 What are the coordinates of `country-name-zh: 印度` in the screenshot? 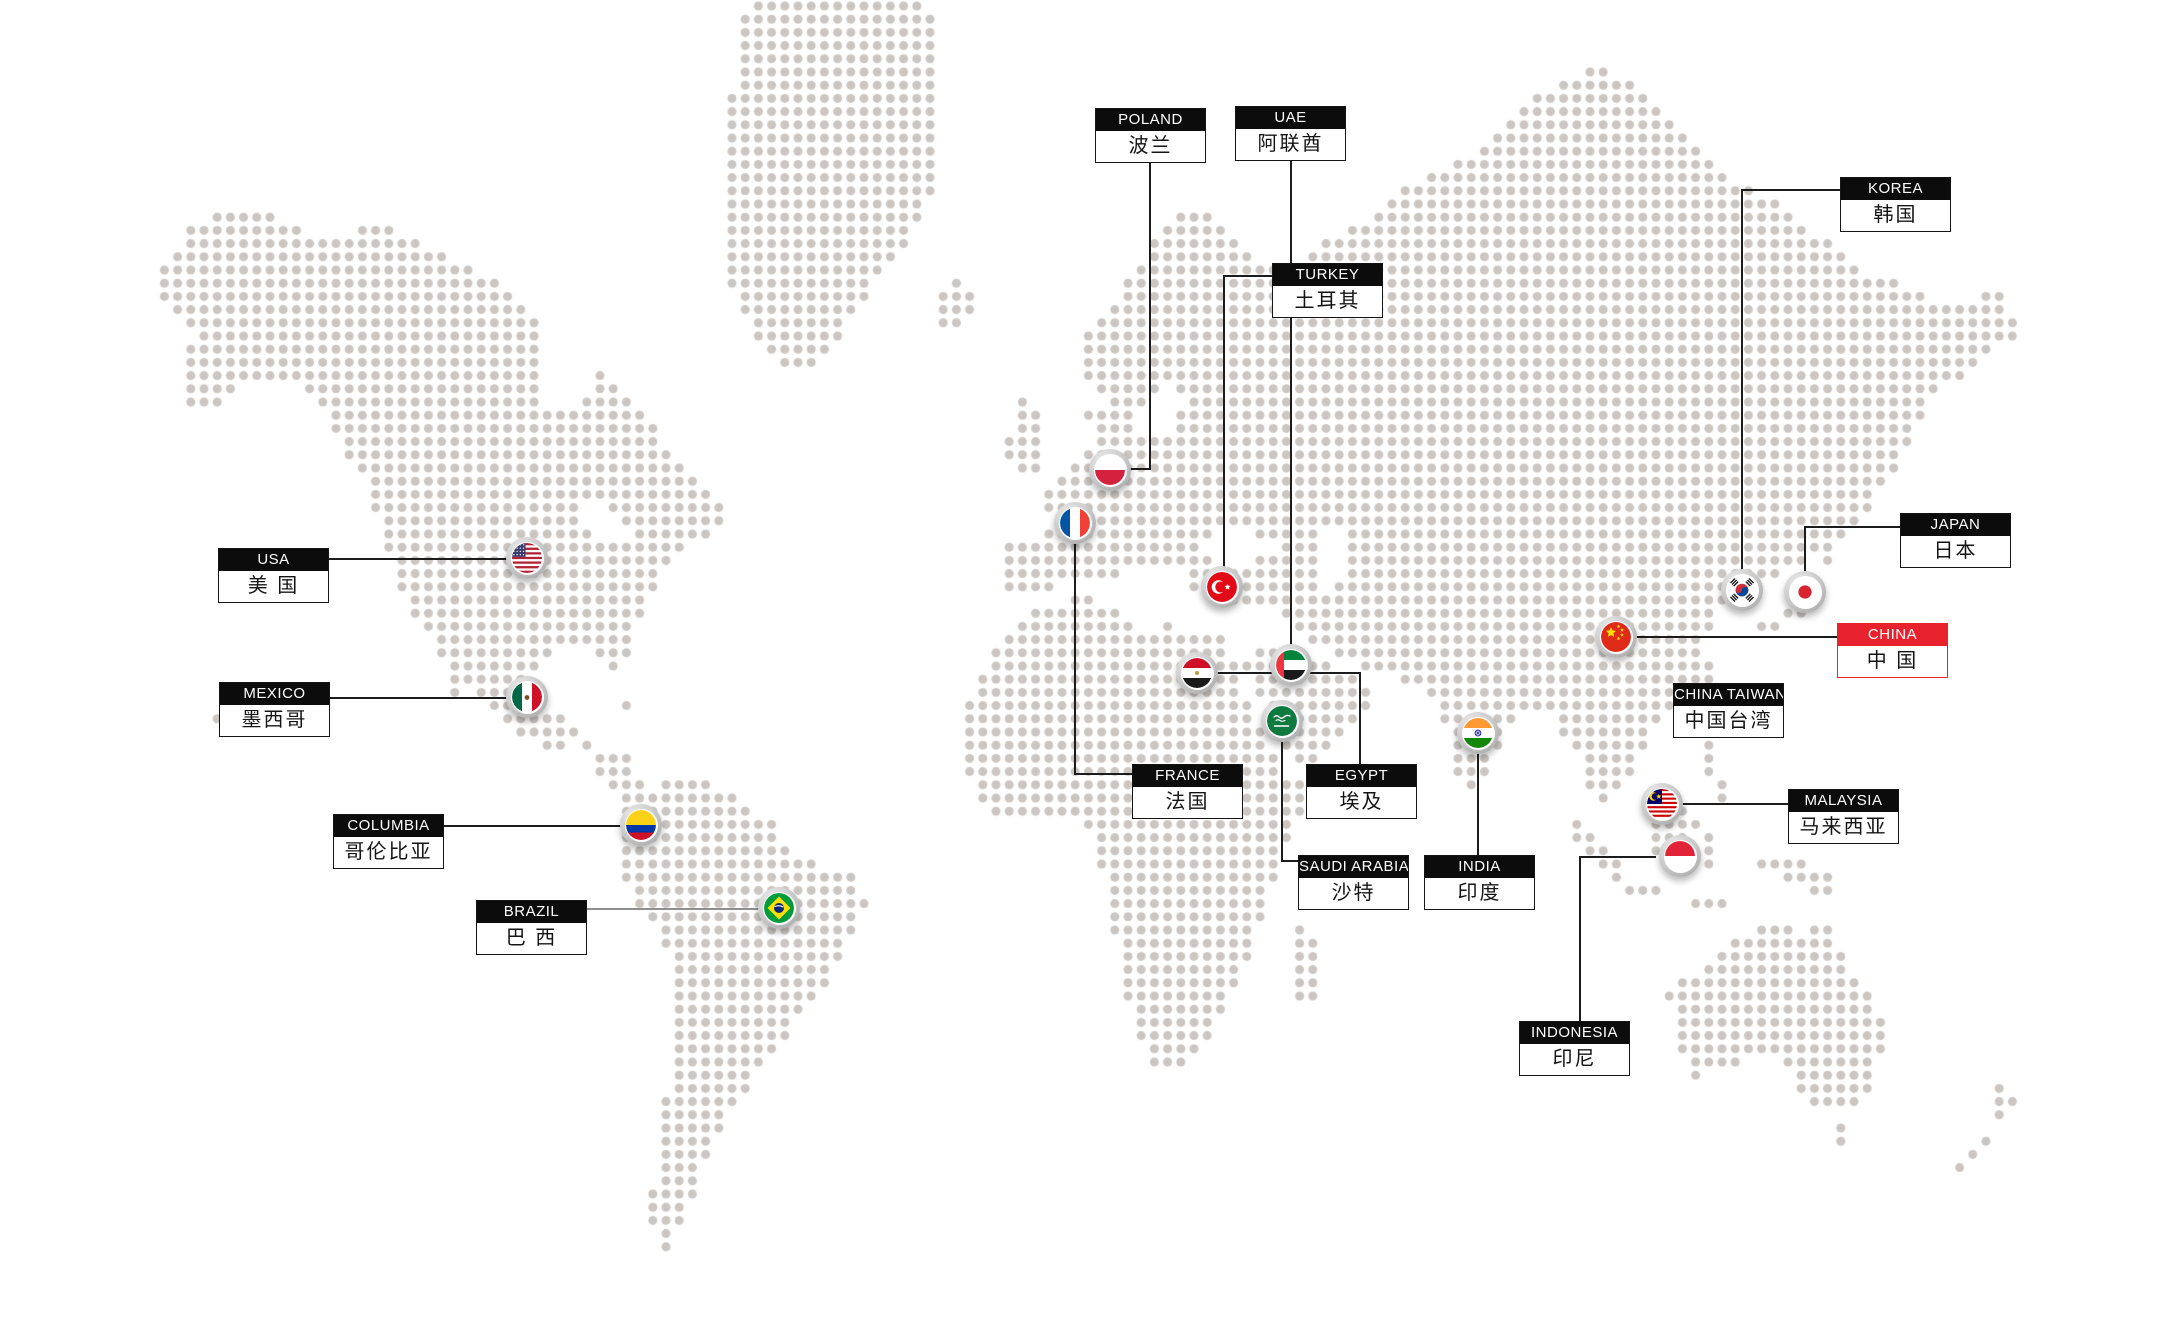 It's located at (1479, 893).